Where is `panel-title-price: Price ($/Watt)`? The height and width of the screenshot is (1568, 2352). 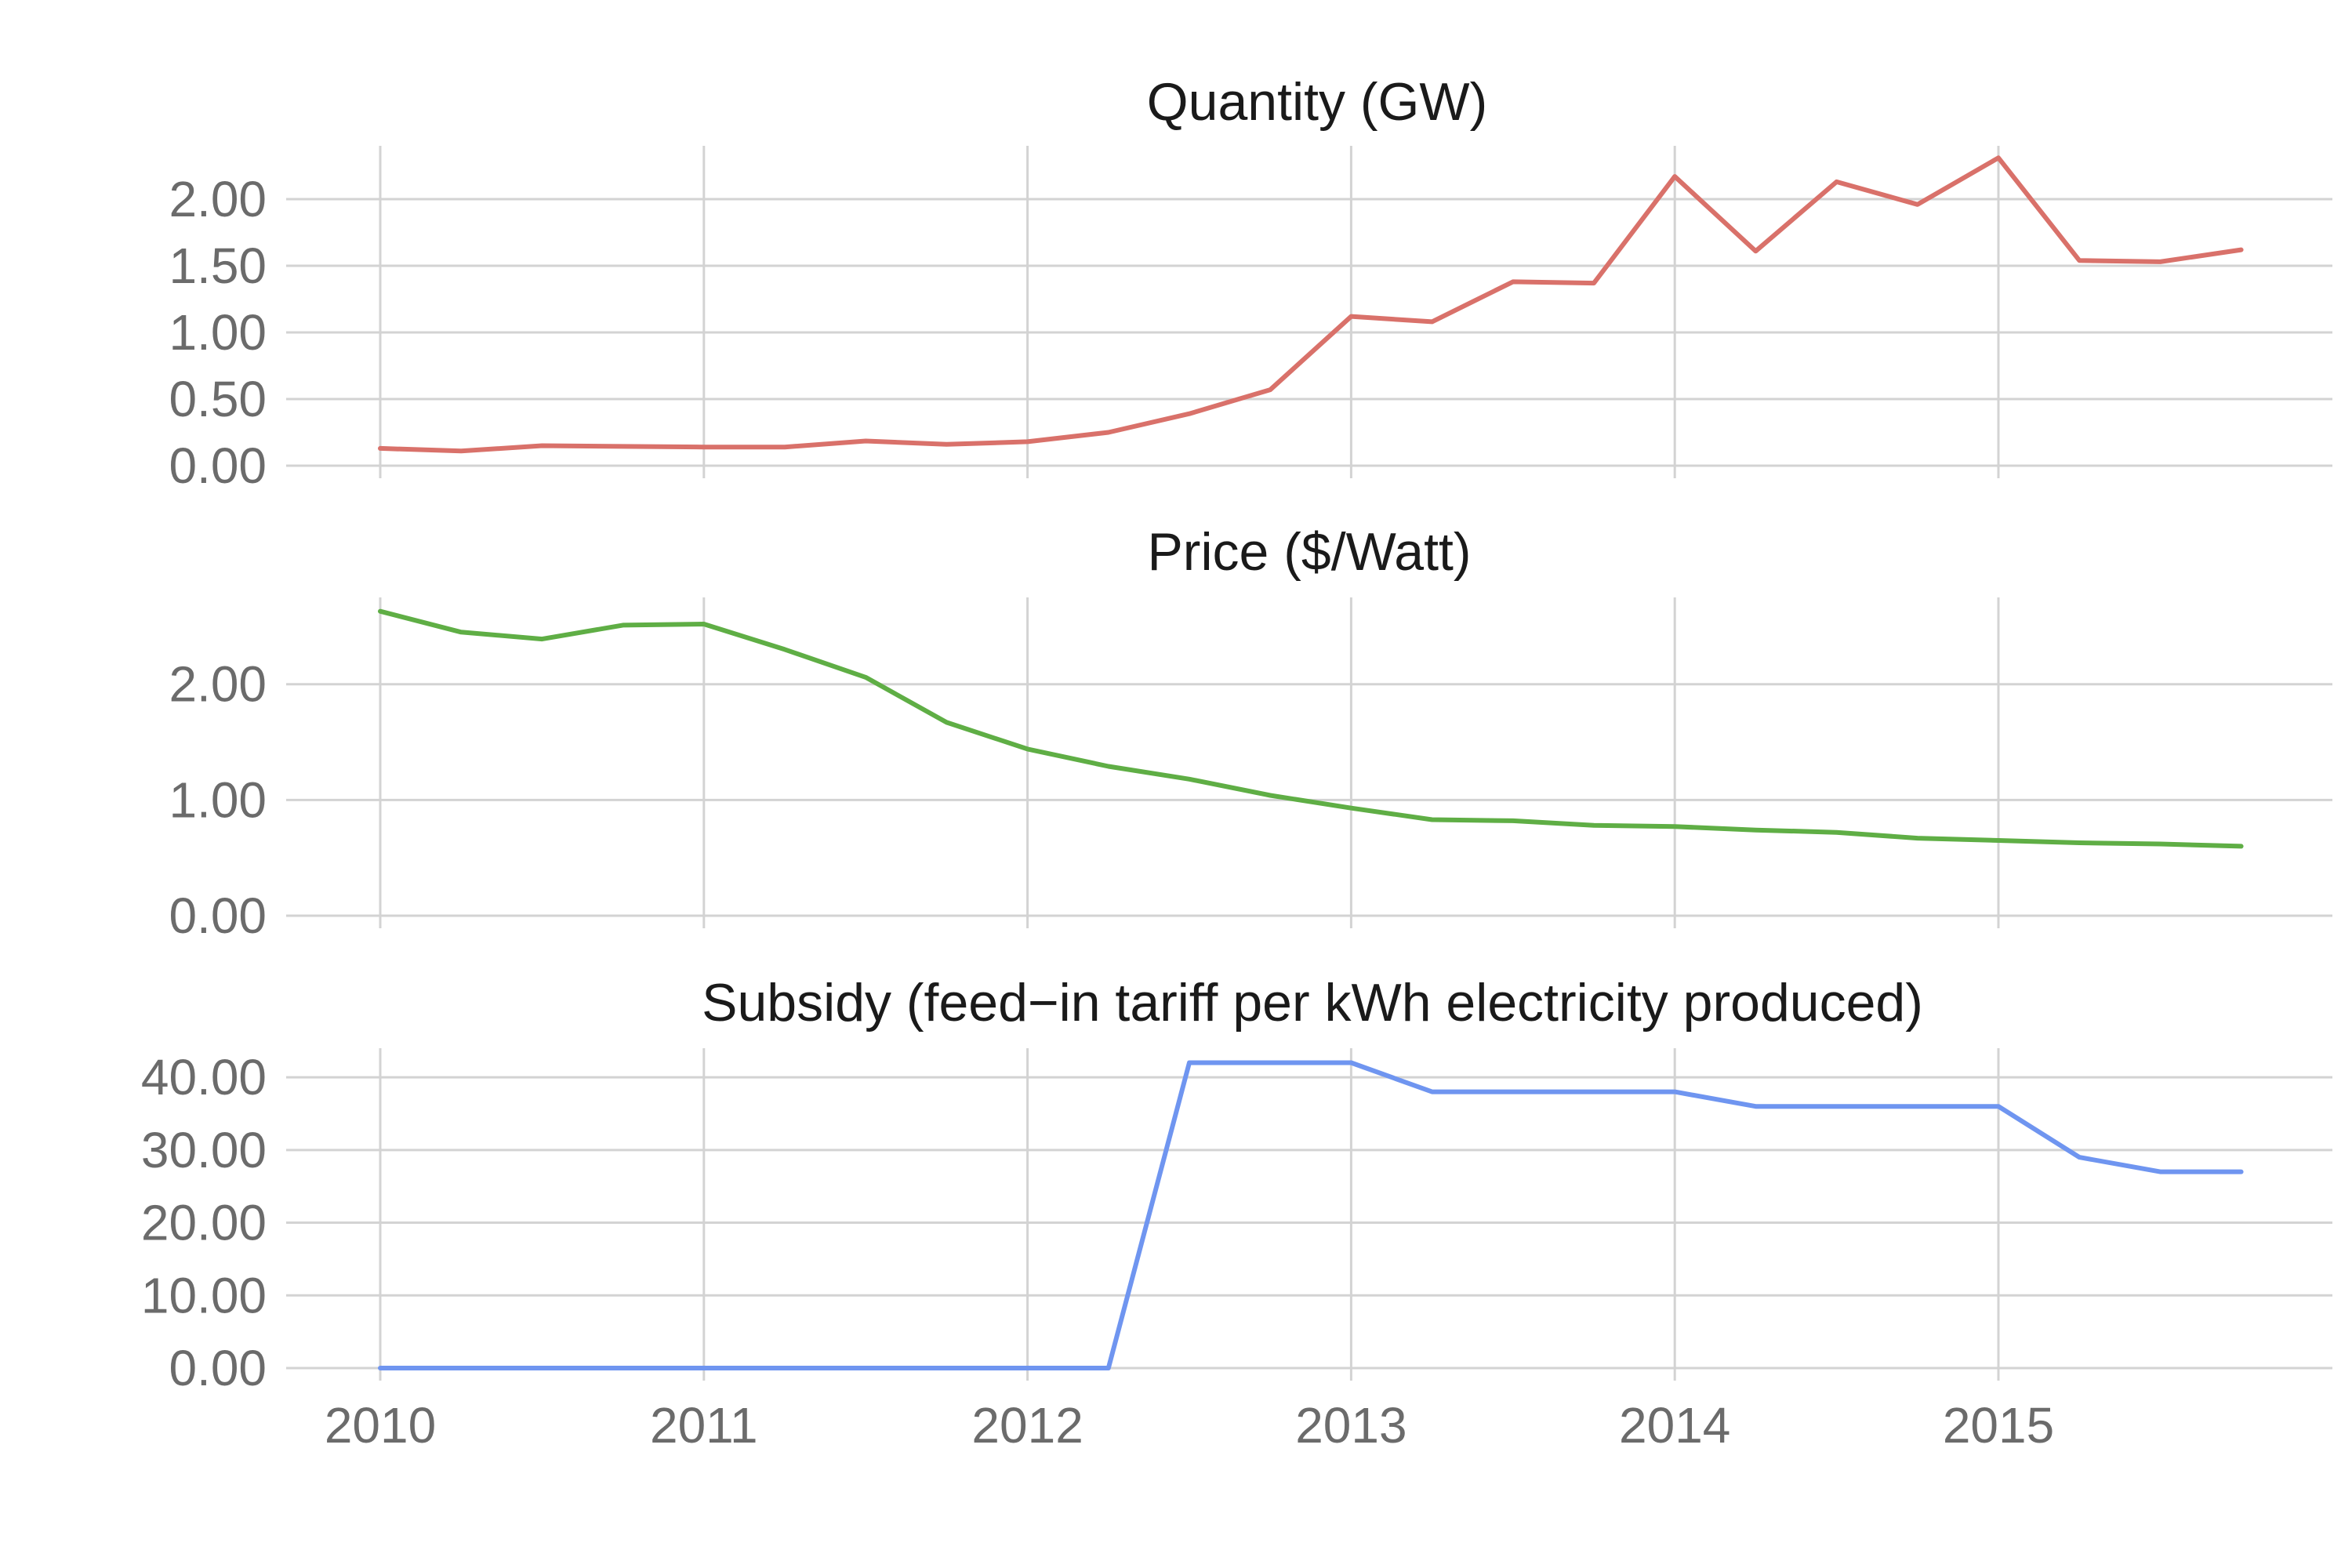 panel-title-price: Price ($/Watt) is located at coordinates (1309, 552).